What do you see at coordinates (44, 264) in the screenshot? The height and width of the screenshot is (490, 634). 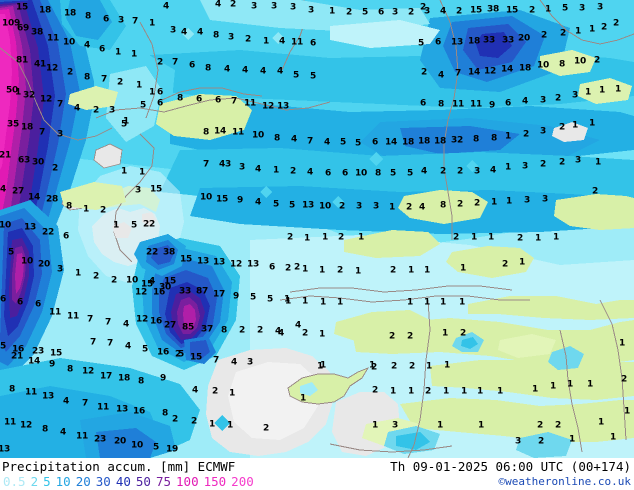 I see `precip-value-label: 20` at bounding box center [44, 264].